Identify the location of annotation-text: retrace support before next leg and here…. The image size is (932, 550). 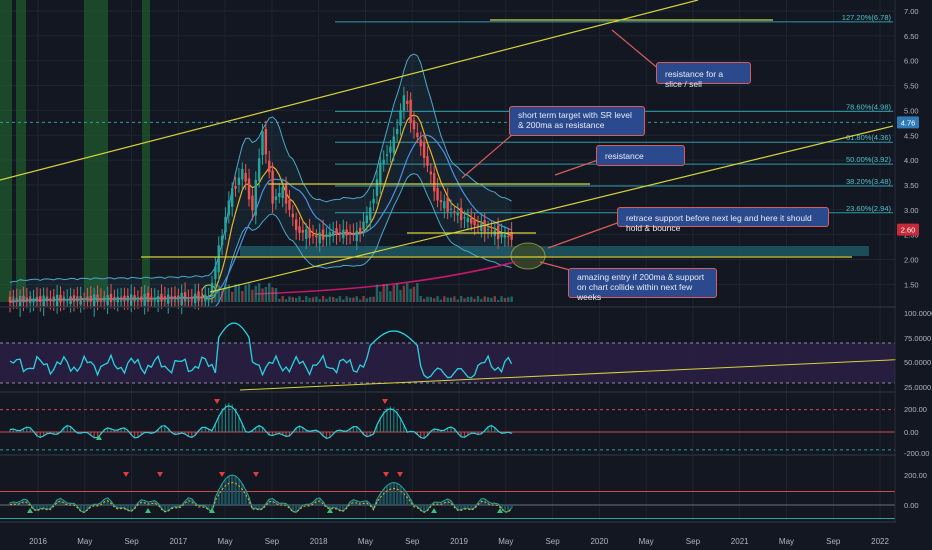
(719, 223).